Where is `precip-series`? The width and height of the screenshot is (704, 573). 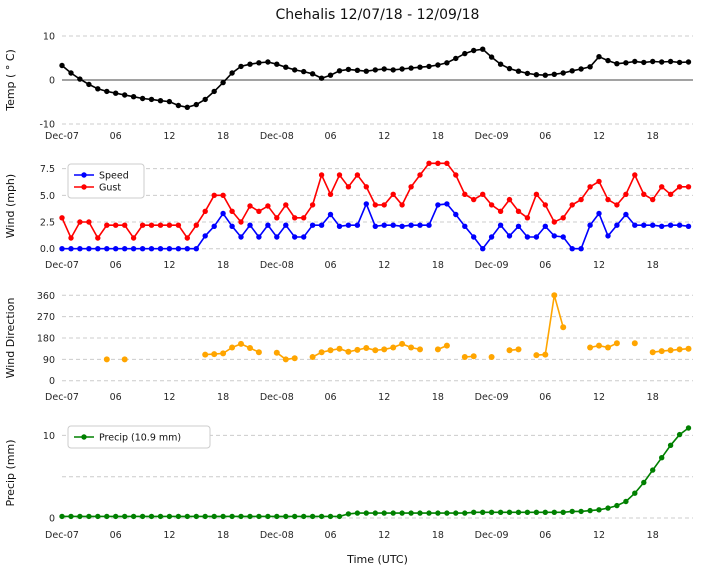
precip-series is located at coordinates (375, 472).